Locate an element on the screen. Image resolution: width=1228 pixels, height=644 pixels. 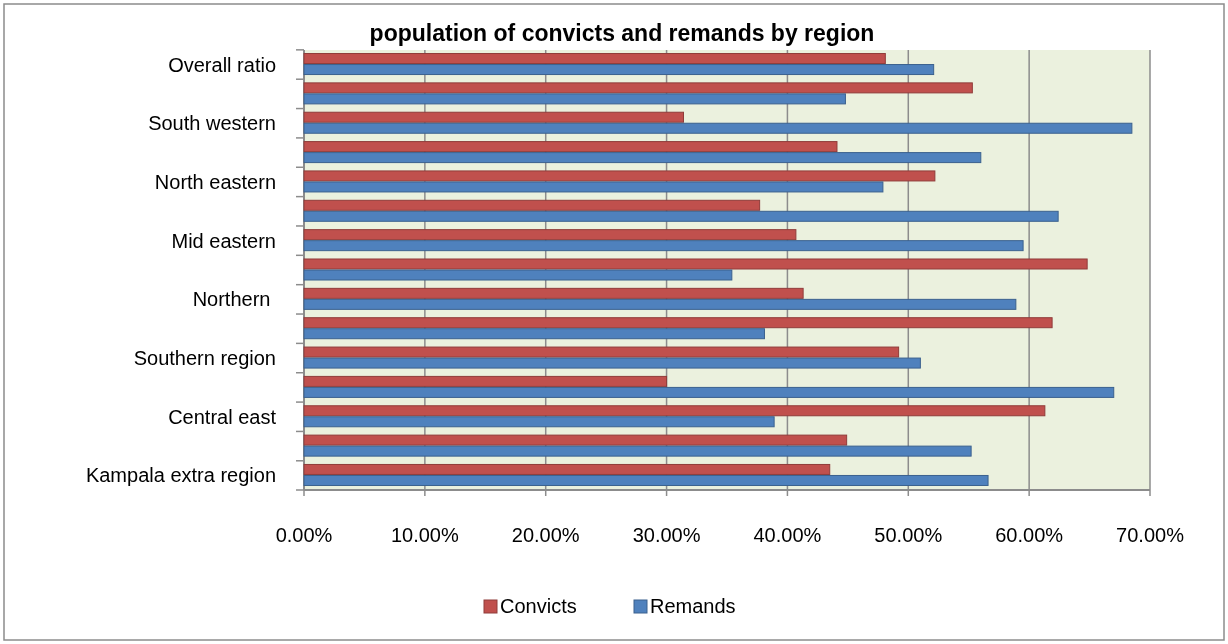
x-tick-label: 30.00% is located at coordinates (666, 535).